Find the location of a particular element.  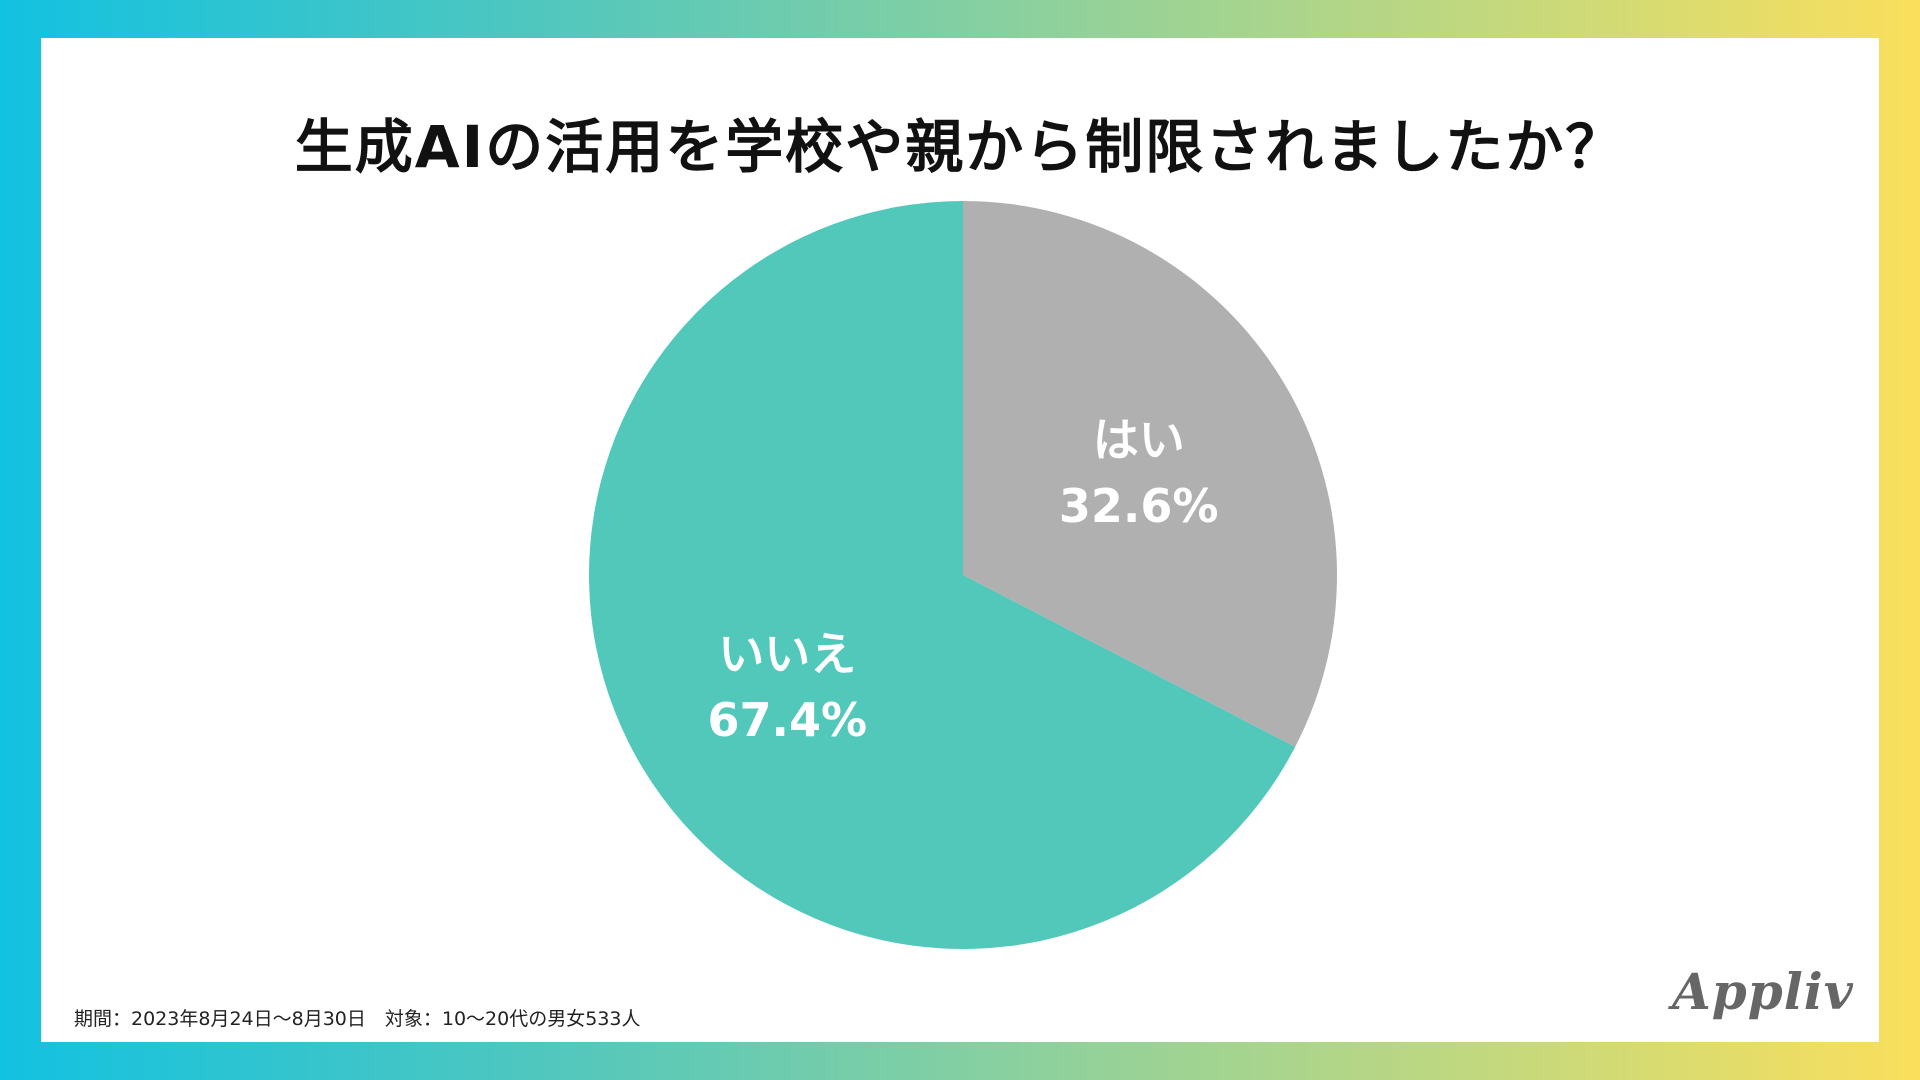

slice-value-yes: 32.6% is located at coordinates (1139, 506).